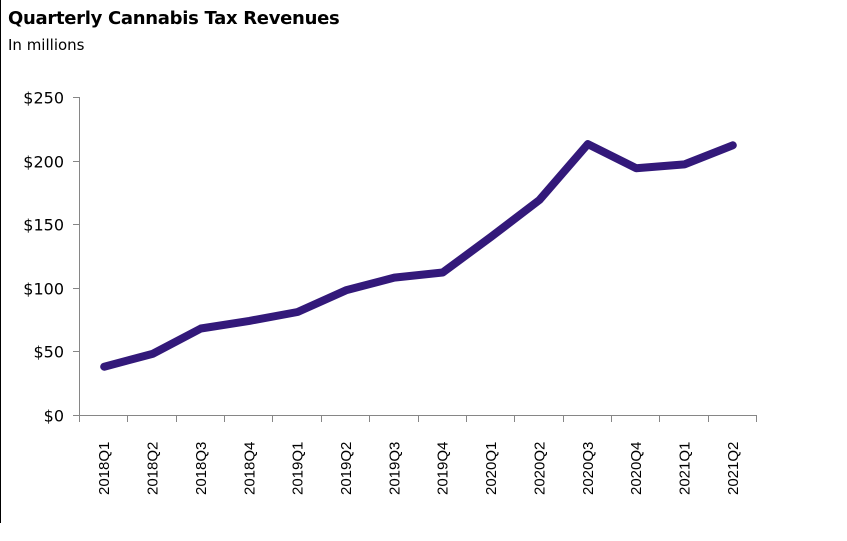  I want to click on x-tick-label: 2021Q1, so click(684, 468).